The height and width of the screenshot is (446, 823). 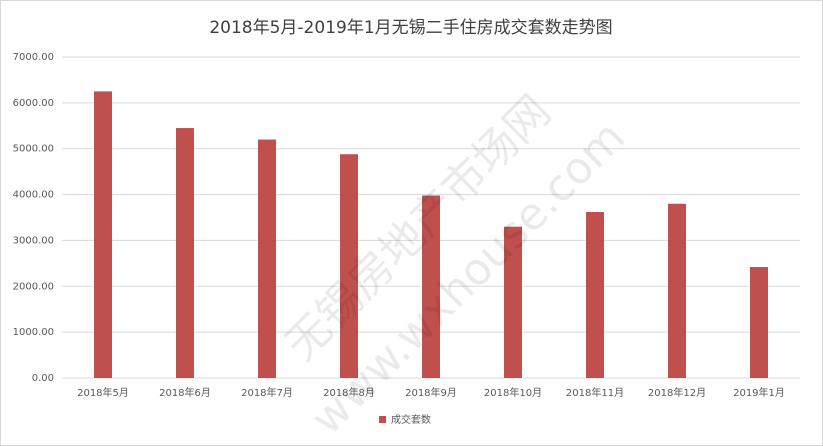 What do you see at coordinates (431, 392) in the screenshot?
I see `x-tick-label: 2018年9月` at bounding box center [431, 392].